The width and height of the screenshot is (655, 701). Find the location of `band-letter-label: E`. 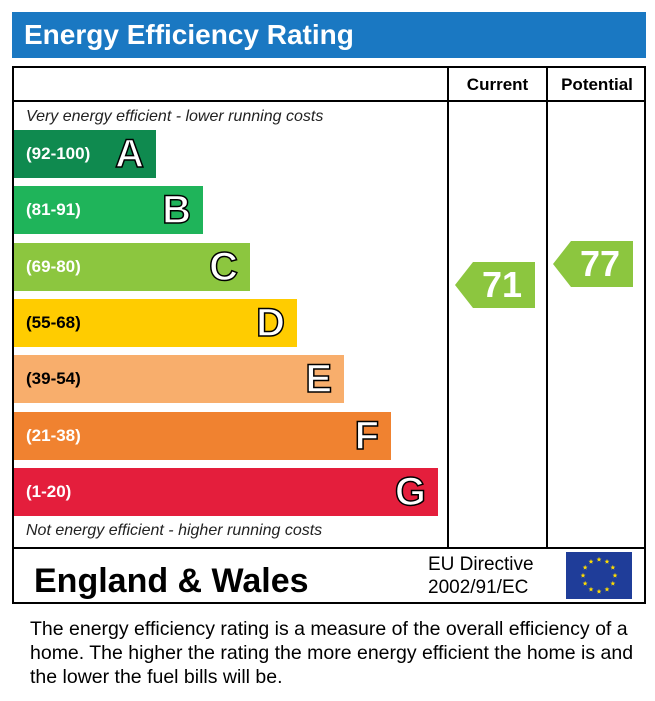

band-letter-label: E is located at coordinates (319, 379).